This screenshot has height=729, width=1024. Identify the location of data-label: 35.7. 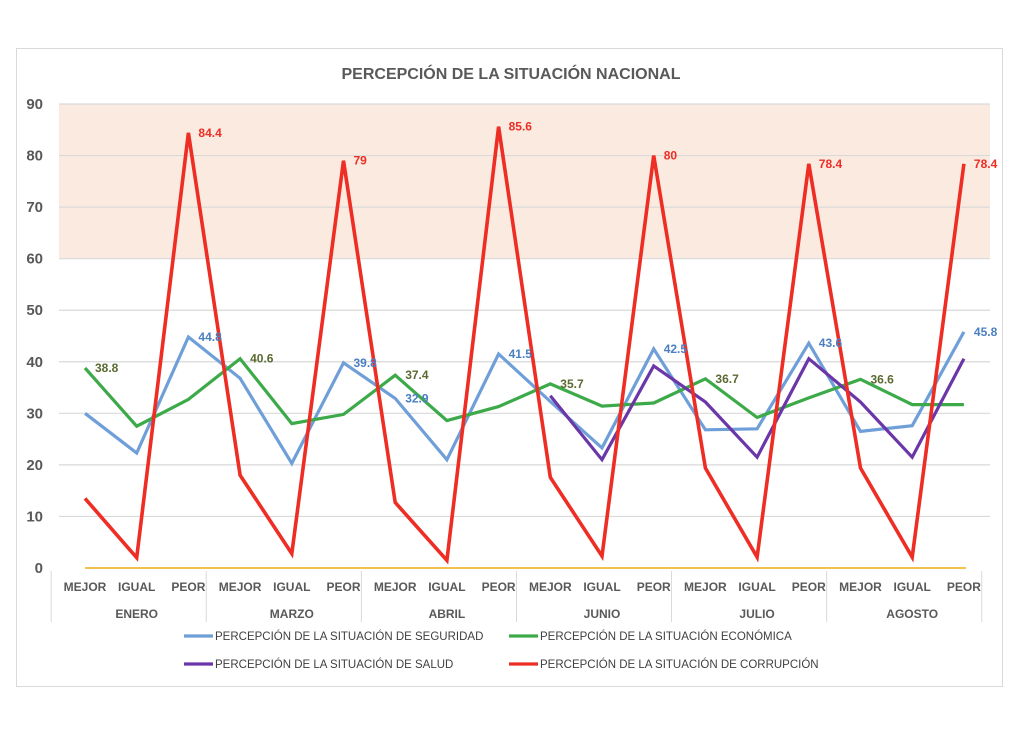
(572, 384).